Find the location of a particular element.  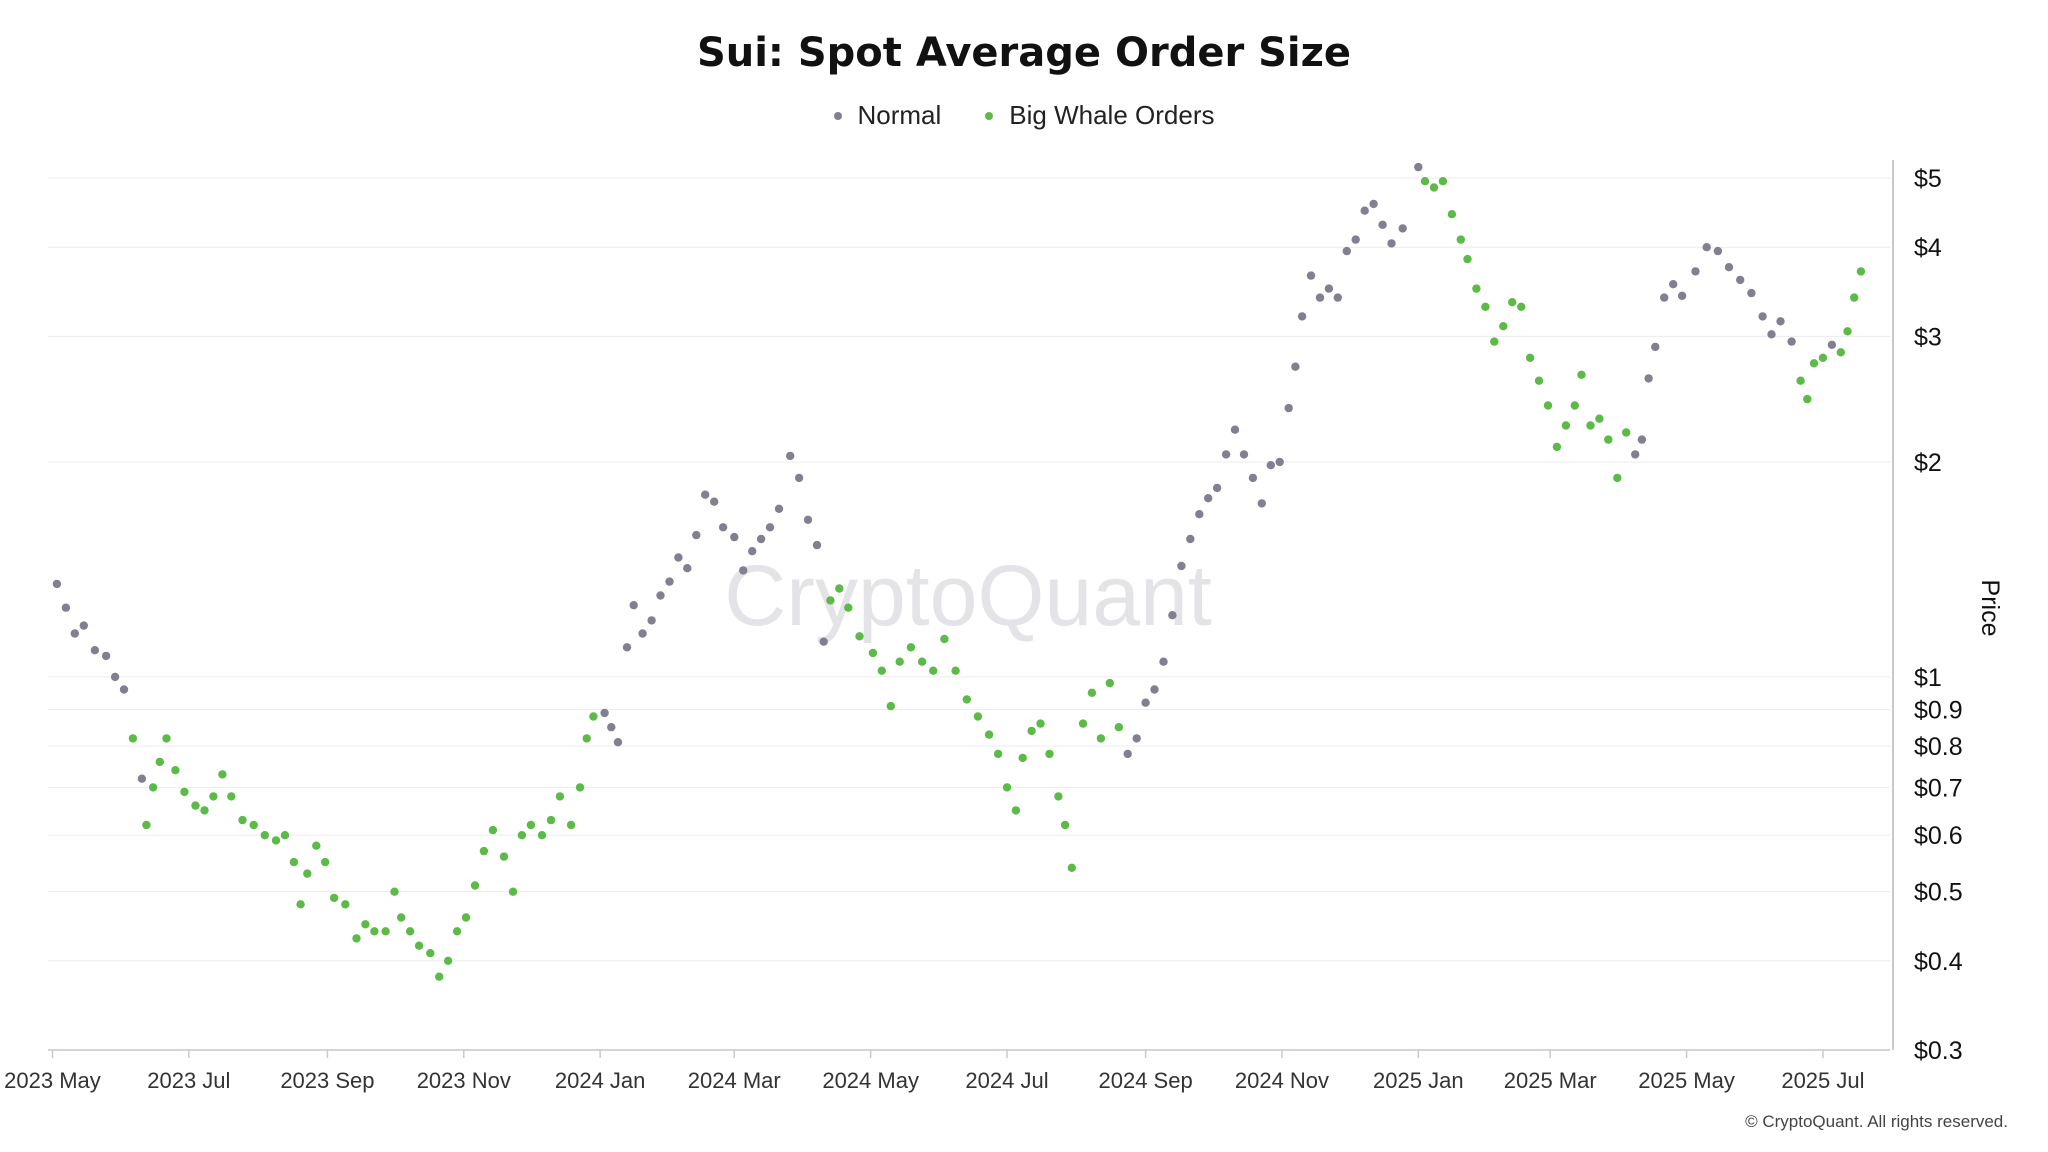

legend-item-big-whale-orders: Big Whale Orders is located at coordinates (1099, 115).